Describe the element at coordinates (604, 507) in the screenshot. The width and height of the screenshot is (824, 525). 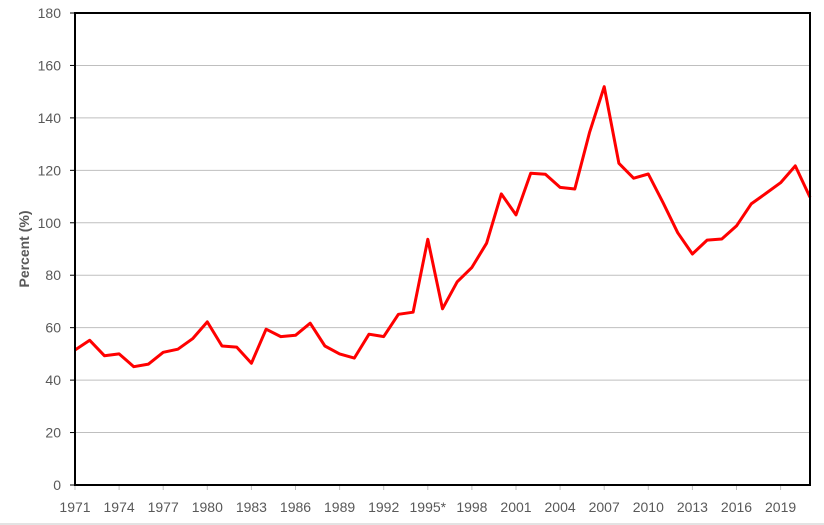
I see `x-tick-label: 2007` at that location.